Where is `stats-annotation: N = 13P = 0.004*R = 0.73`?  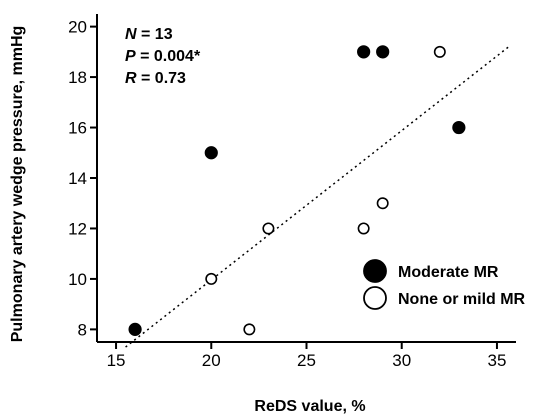
stats-annotation: N = 13P = 0.004*R = 0.73 is located at coordinates (163, 56).